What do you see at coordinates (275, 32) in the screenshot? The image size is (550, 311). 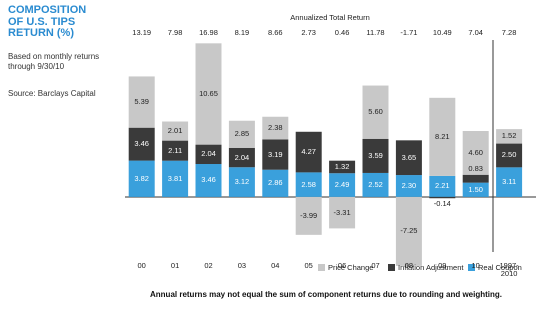 I see `total-return: 8.66` at bounding box center [275, 32].